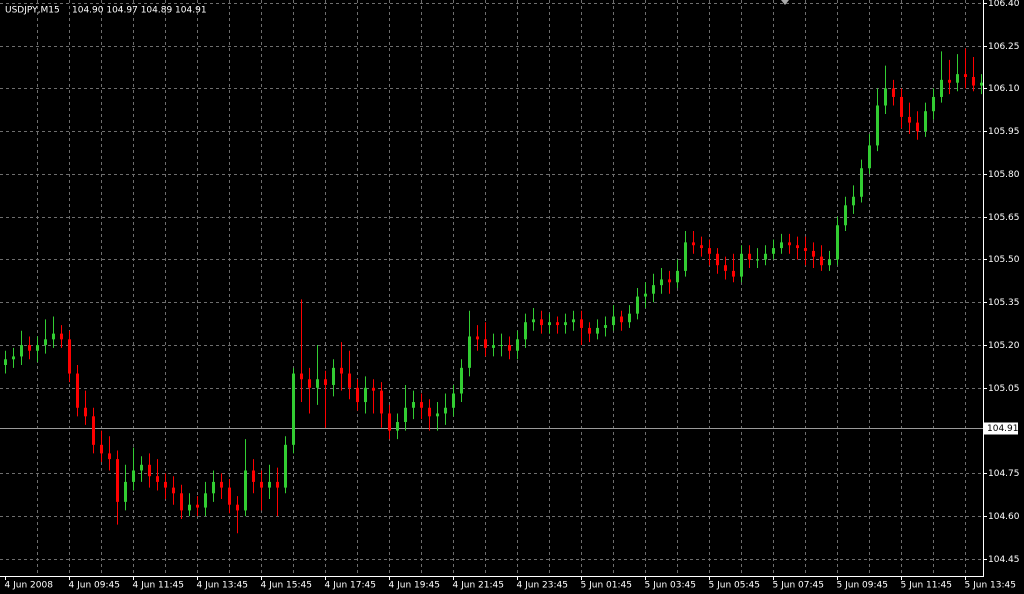 The height and width of the screenshot is (594, 1024). I want to click on x-tick-label: 5 Jun 01:45, so click(606, 586).